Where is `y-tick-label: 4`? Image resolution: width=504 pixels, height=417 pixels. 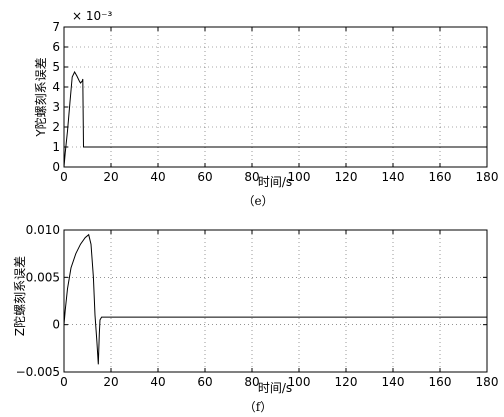 y-tick-label: 4 is located at coordinates (56, 87).